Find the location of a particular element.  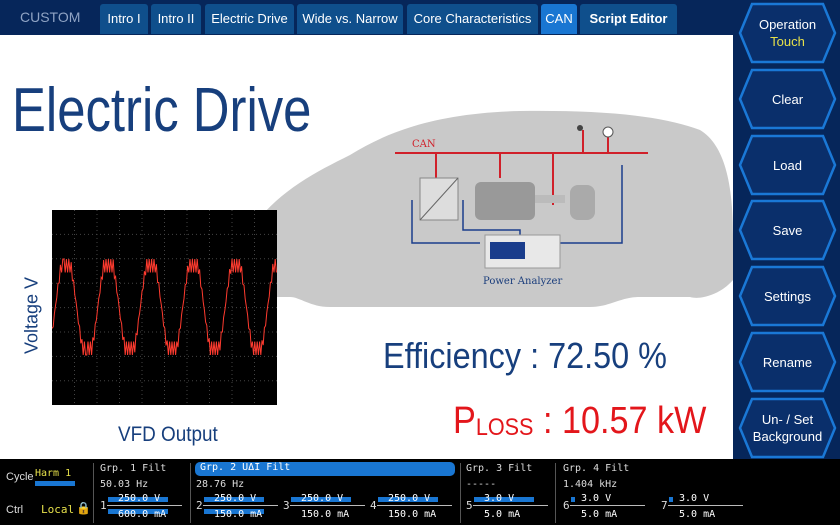

current-range: 600.0 mA is located at coordinates (142, 514).